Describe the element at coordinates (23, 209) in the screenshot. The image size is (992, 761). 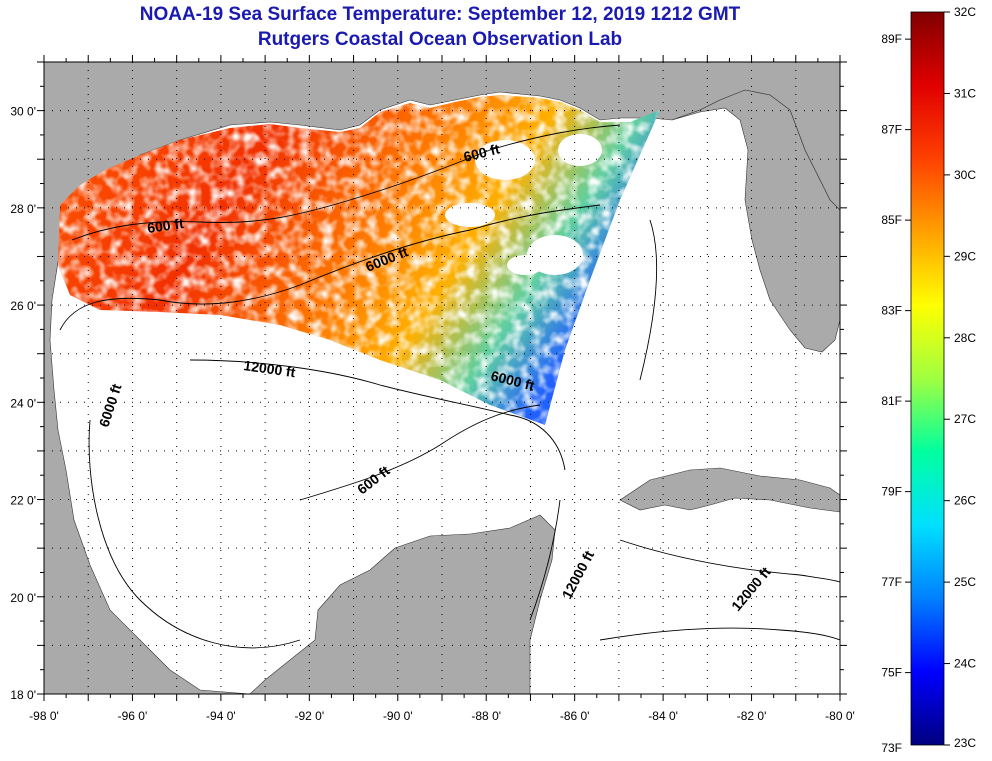
I see `lat-tick-label: 28 0'` at that location.